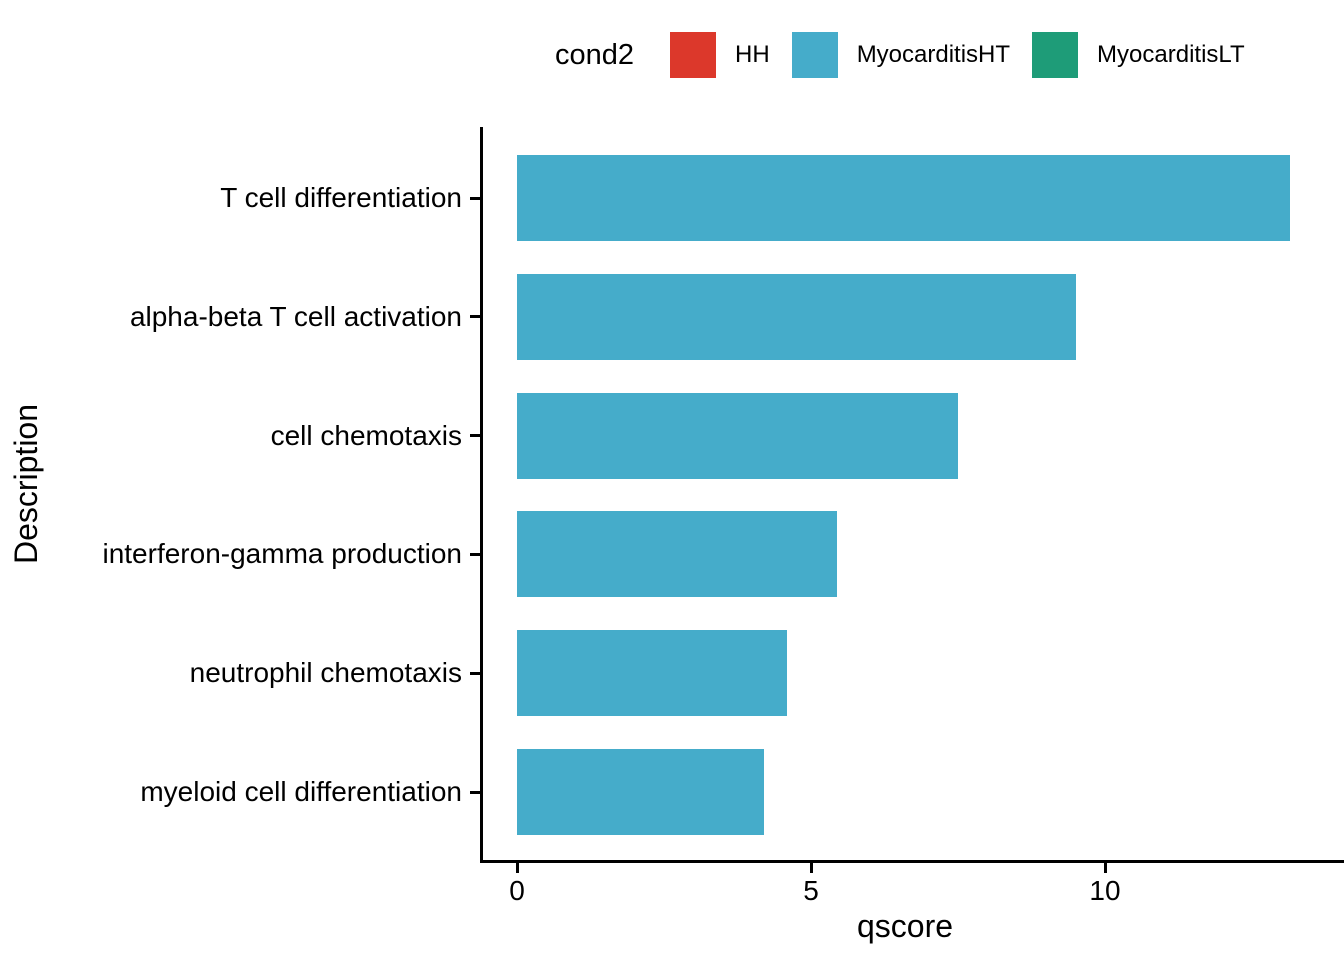 The height and width of the screenshot is (960, 1344). I want to click on legend-item-label: MyocarditisLT, so click(1171, 54).